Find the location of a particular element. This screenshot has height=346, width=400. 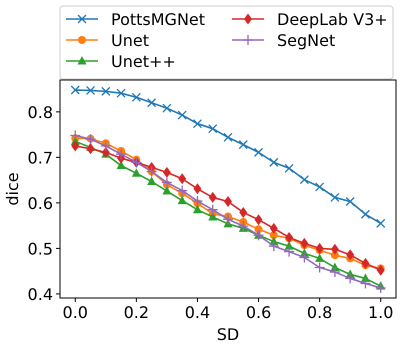

legend-label: Unet is located at coordinates (130, 40).